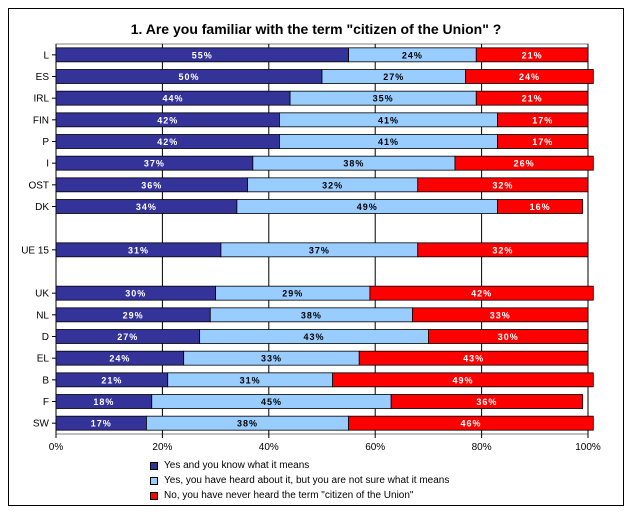  What do you see at coordinates (41, 99) in the screenshot?
I see `category-label: IRL` at bounding box center [41, 99].